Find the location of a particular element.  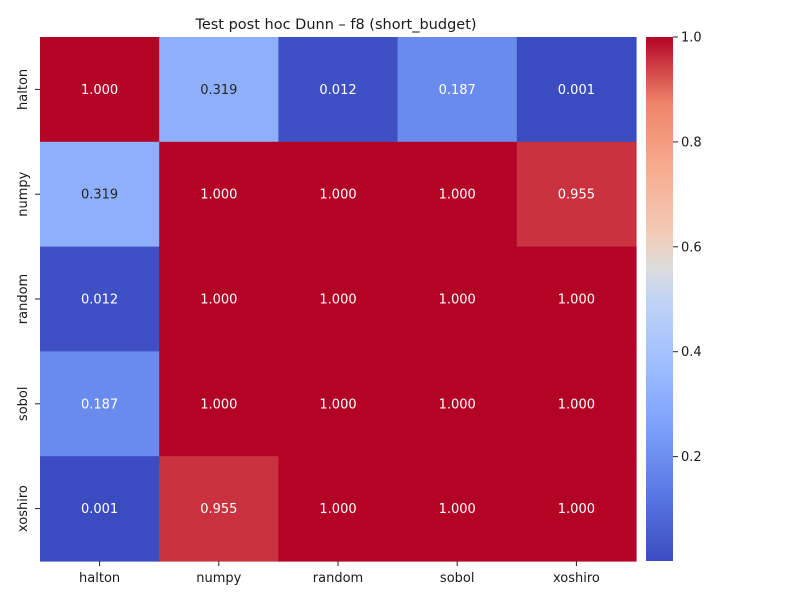

x-tick-label: random is located at coordinates (338, 578).